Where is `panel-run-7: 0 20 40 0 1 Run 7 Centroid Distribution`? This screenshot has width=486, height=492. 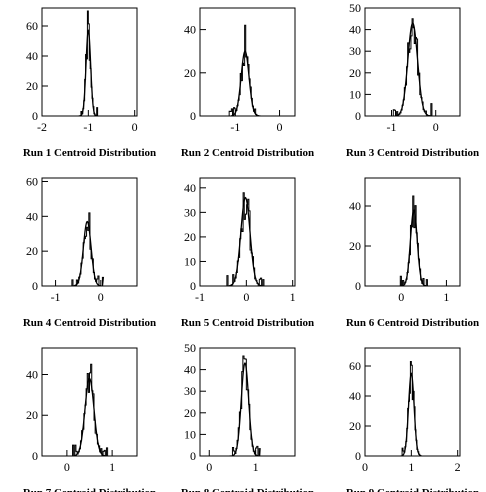
panel-run-7: 0 20 40 0 1 Run 7 Centroid Distribution is located at coordinates (89, 419).